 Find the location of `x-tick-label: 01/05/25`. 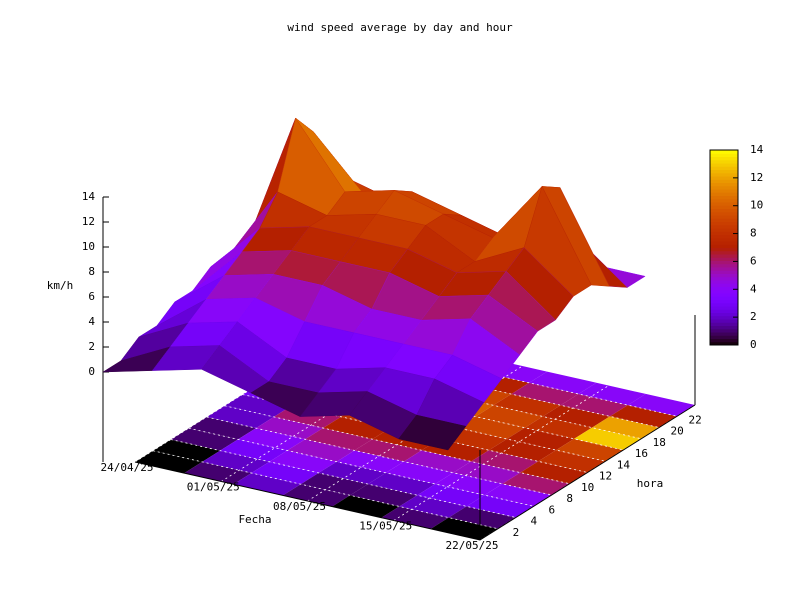

x-tick-label: 01/05/25 is located at coordinates (213, 487).